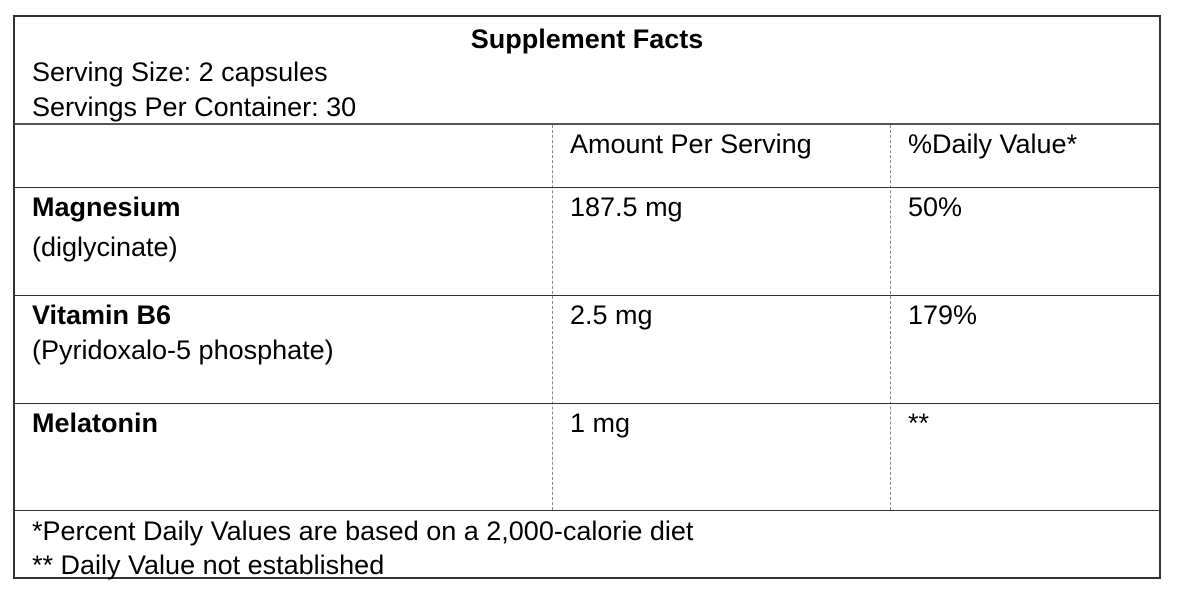 This screenshot has height=598, width=1180. What do you see at coordinates (208, 565) in the screenshot?
I see `footnote-not-established: ** Daily Value not established` at bounding box center [208, 565].